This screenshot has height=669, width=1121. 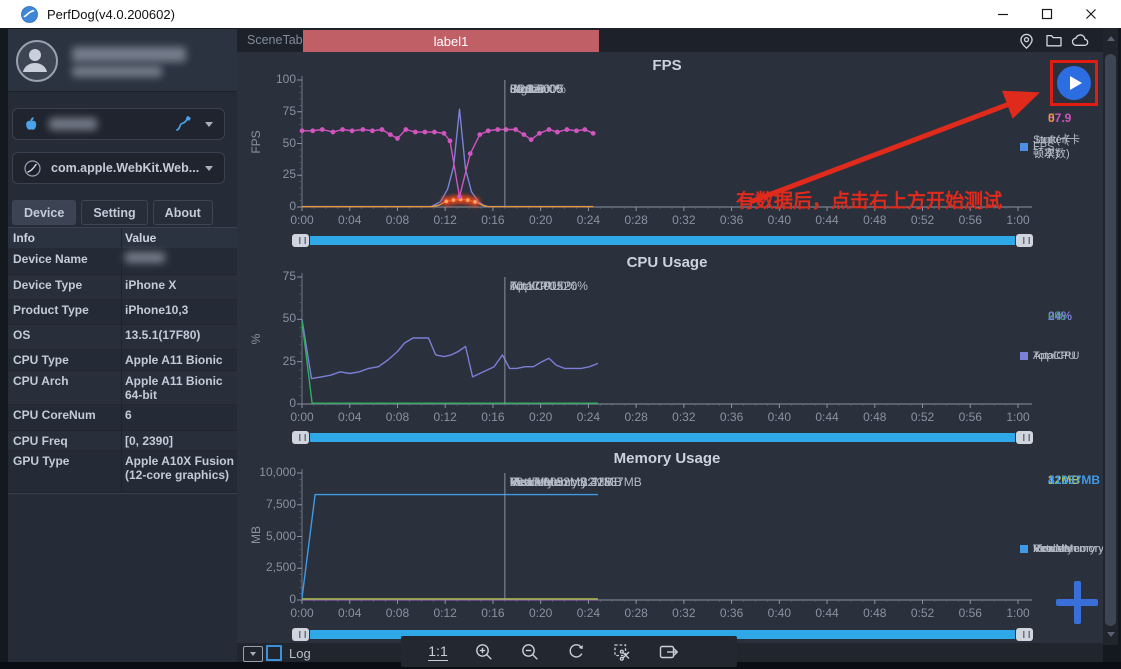 I want to click on header-info: Info, so click(x=24, y=238).